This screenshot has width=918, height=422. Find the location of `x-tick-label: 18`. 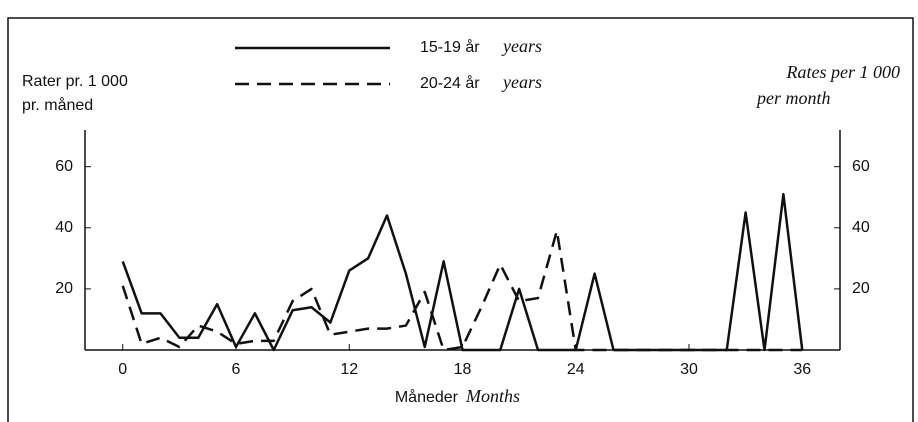

x-tick-label: 18 is located at coordinates (463, 369).